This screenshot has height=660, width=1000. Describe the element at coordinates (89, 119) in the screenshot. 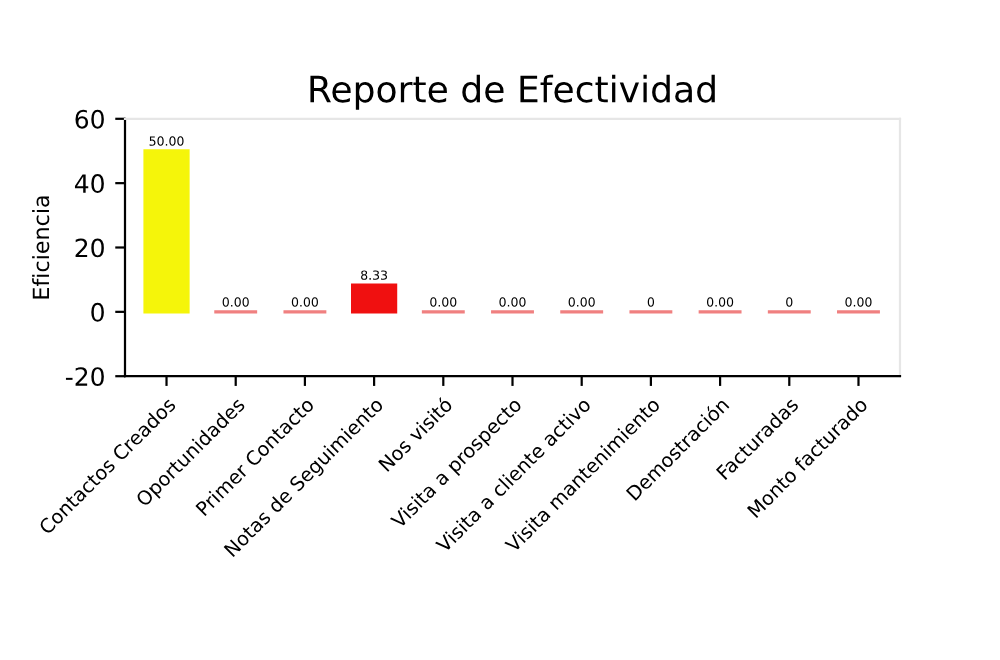

I see `y-tick-label: 60` at that location.